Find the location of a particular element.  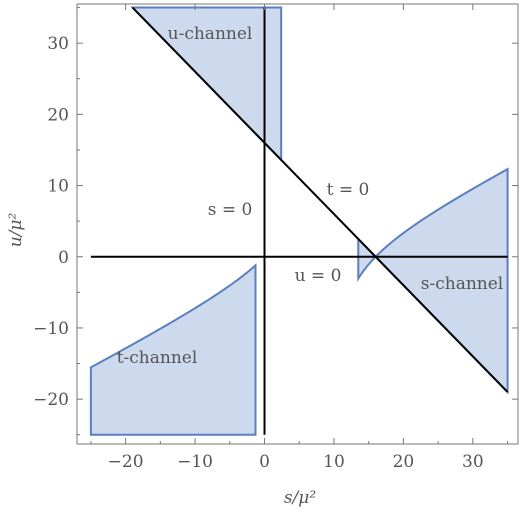

y-tick-label: −10 is located at coordinates (51, 329).